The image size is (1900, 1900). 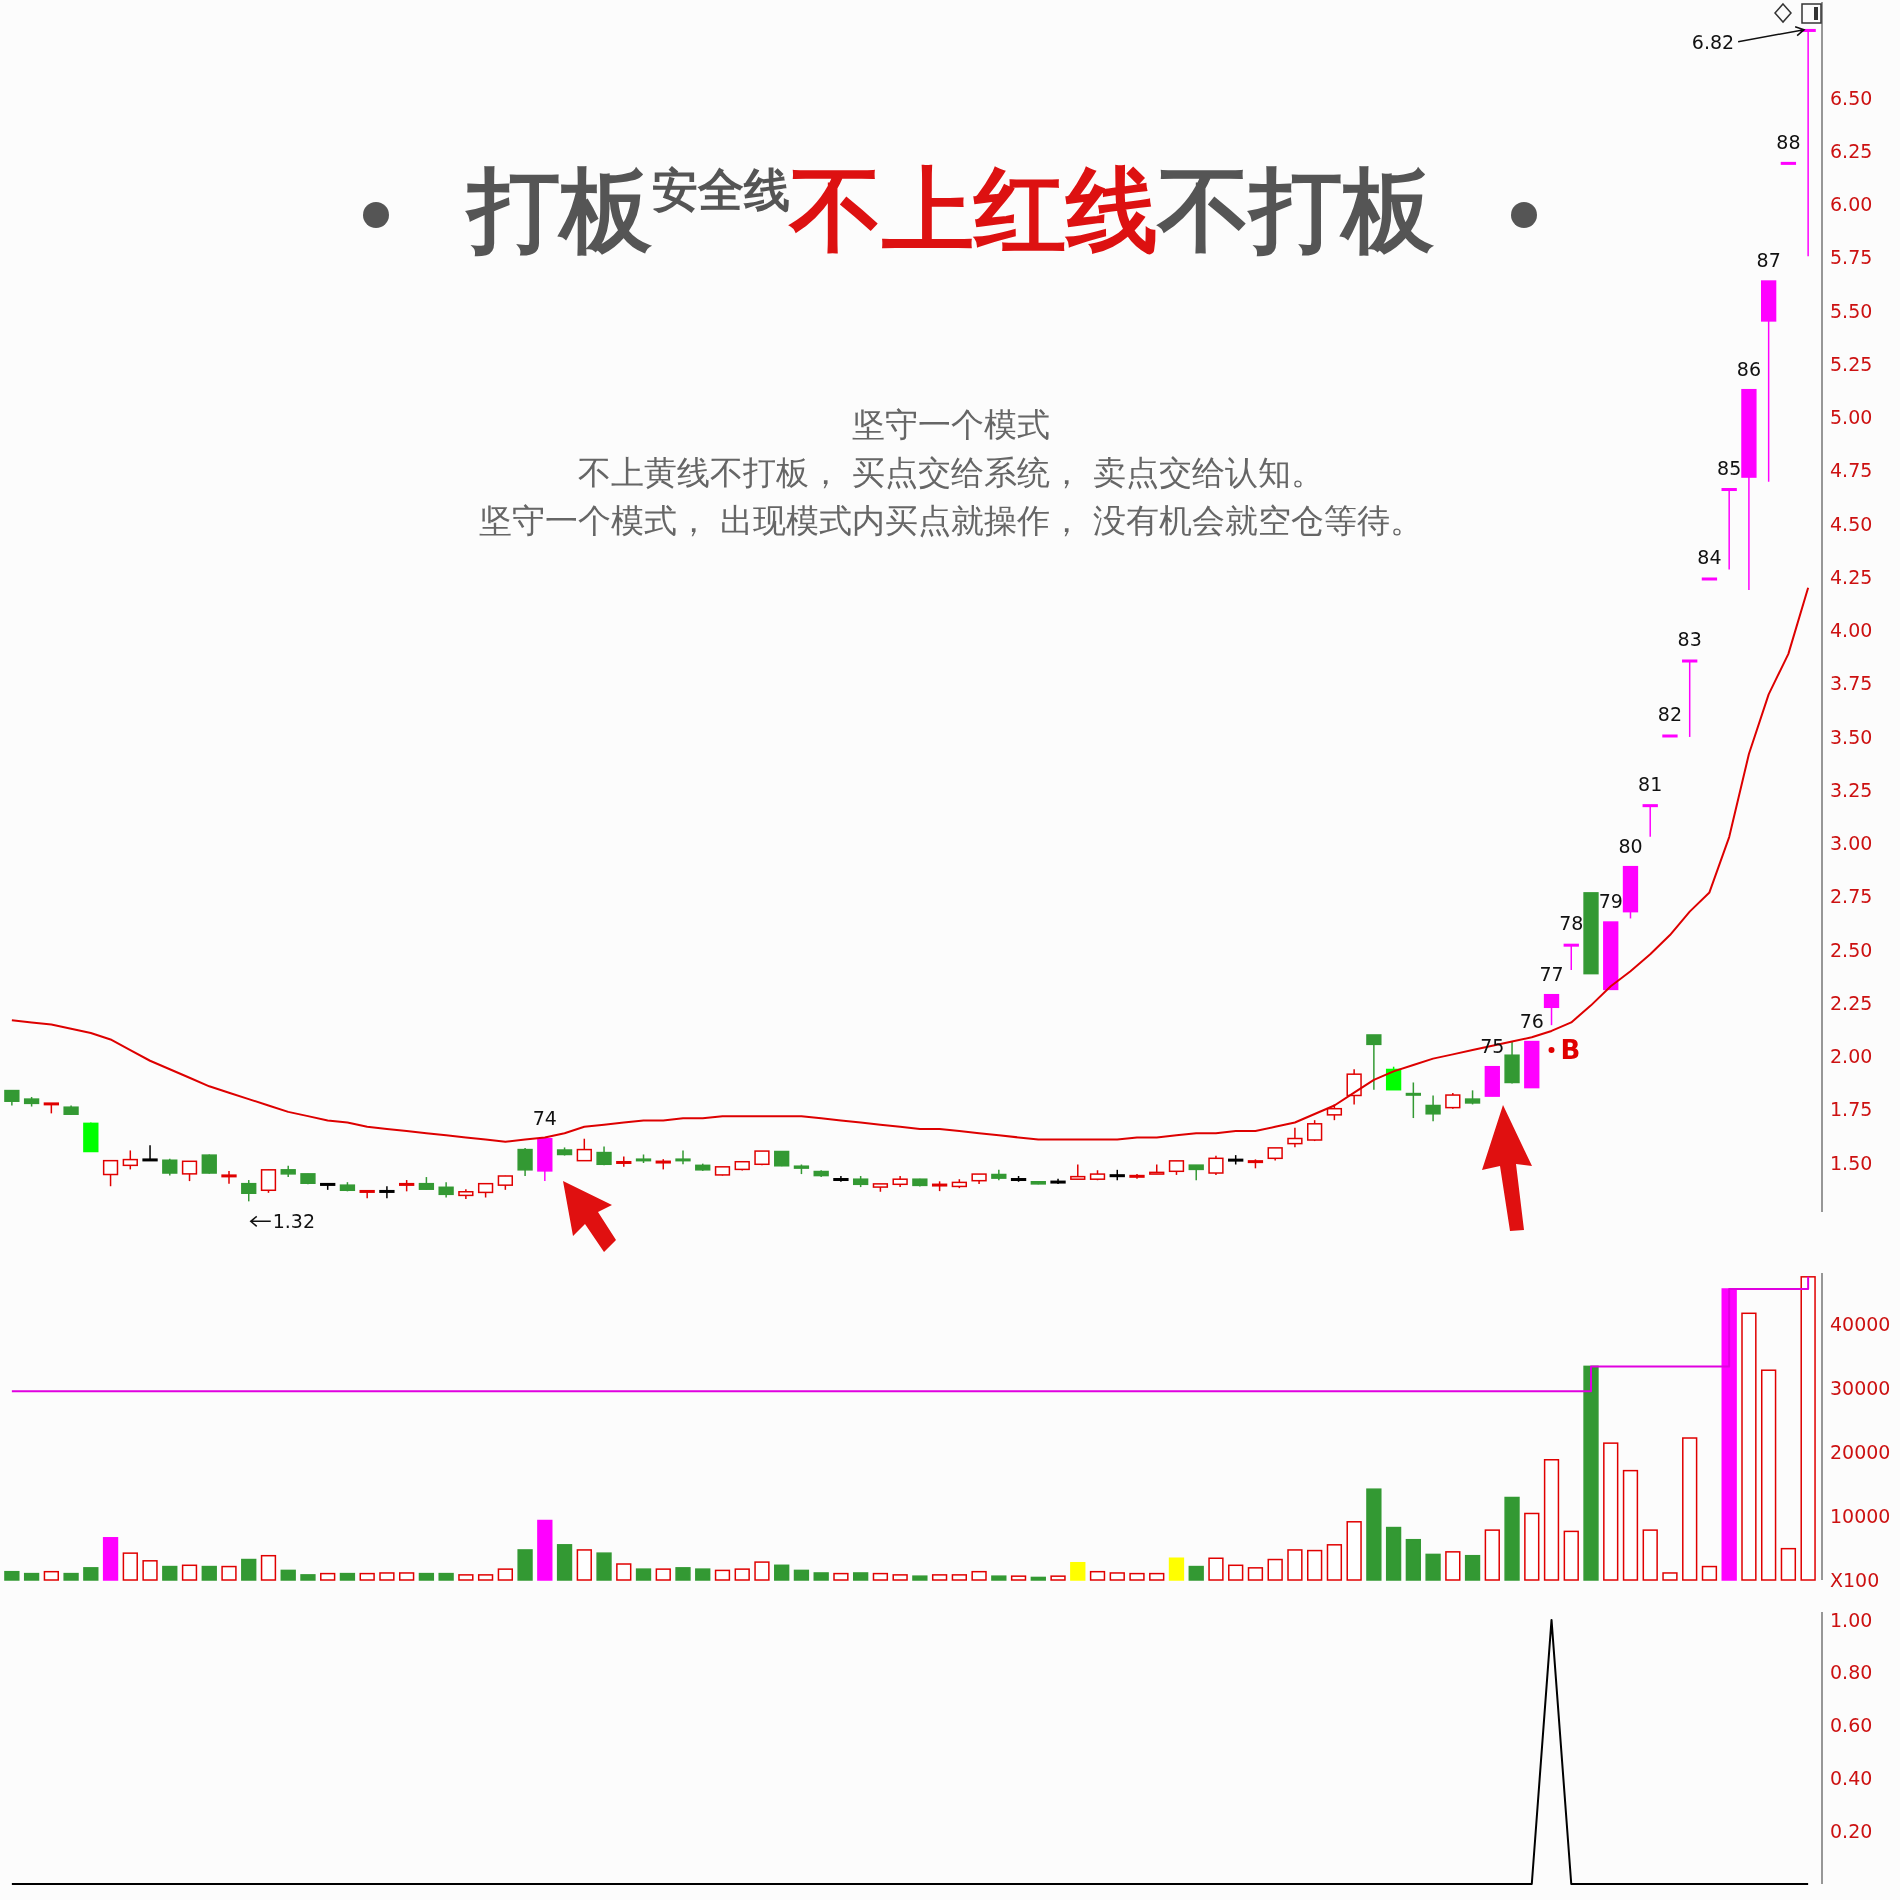 What do you see at coordinates (294, 1221) in the screenshot?
I see `annotation: 1.32` at bounding box center [294, 1221].